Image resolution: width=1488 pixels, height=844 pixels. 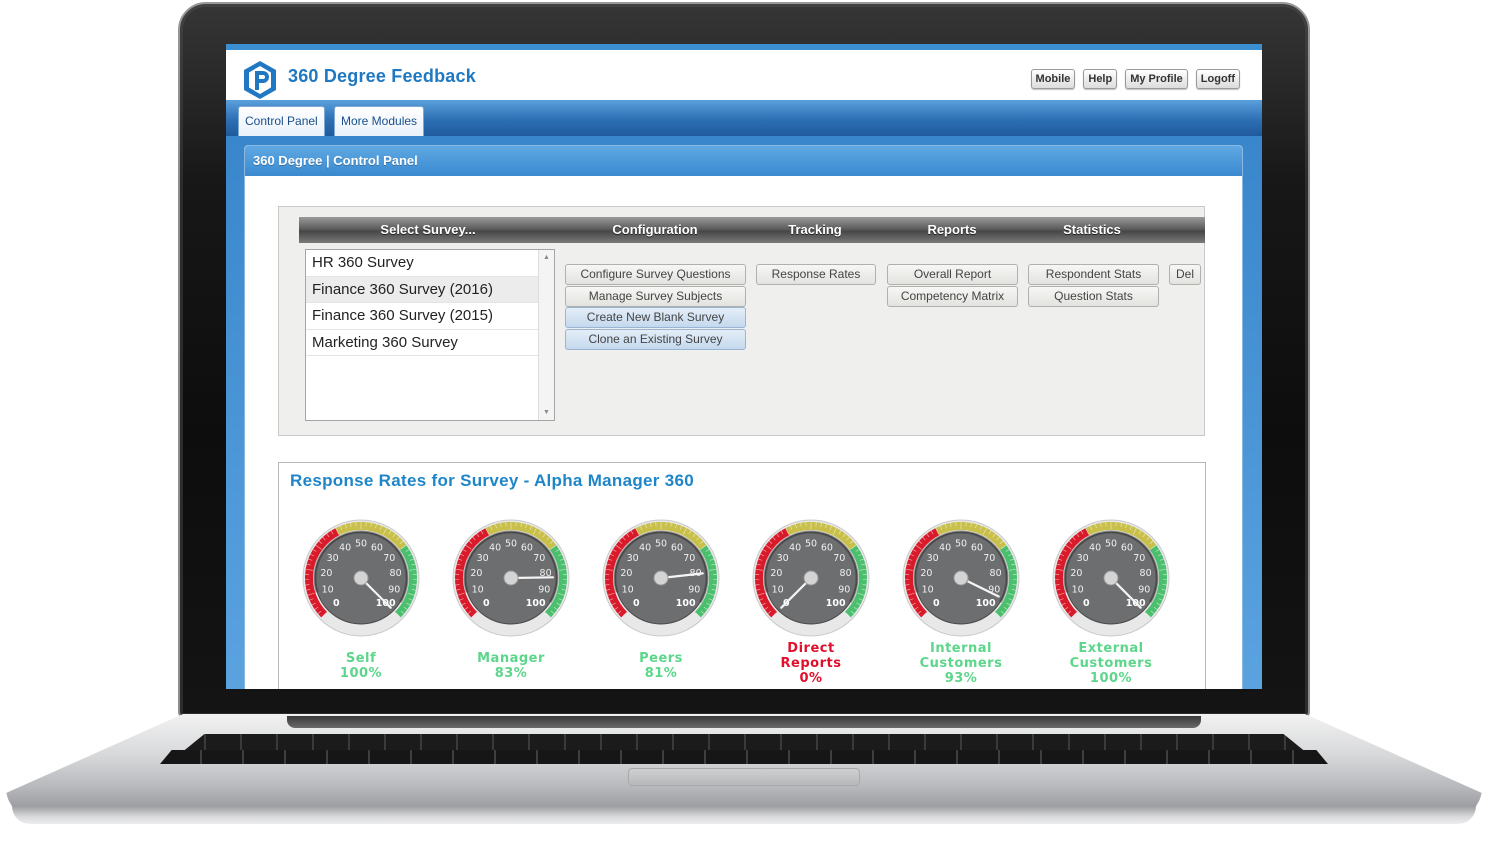 What do you see at coordinates (816, 274) in the screenshot?
I see `response-rates-button: Response Rates` at bounding box center [816, 274].